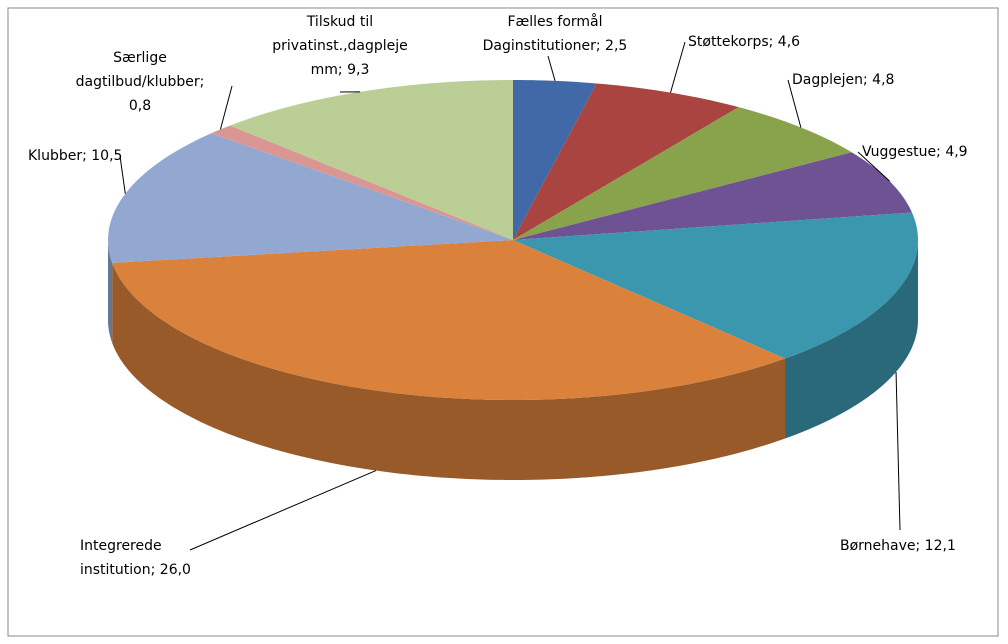 The height and width of the screenshot is (644, 1008). Describe the element at coordinates (744, 42) in the screenshot. I see `data-label: Støttekorps; 4,6` at that location.